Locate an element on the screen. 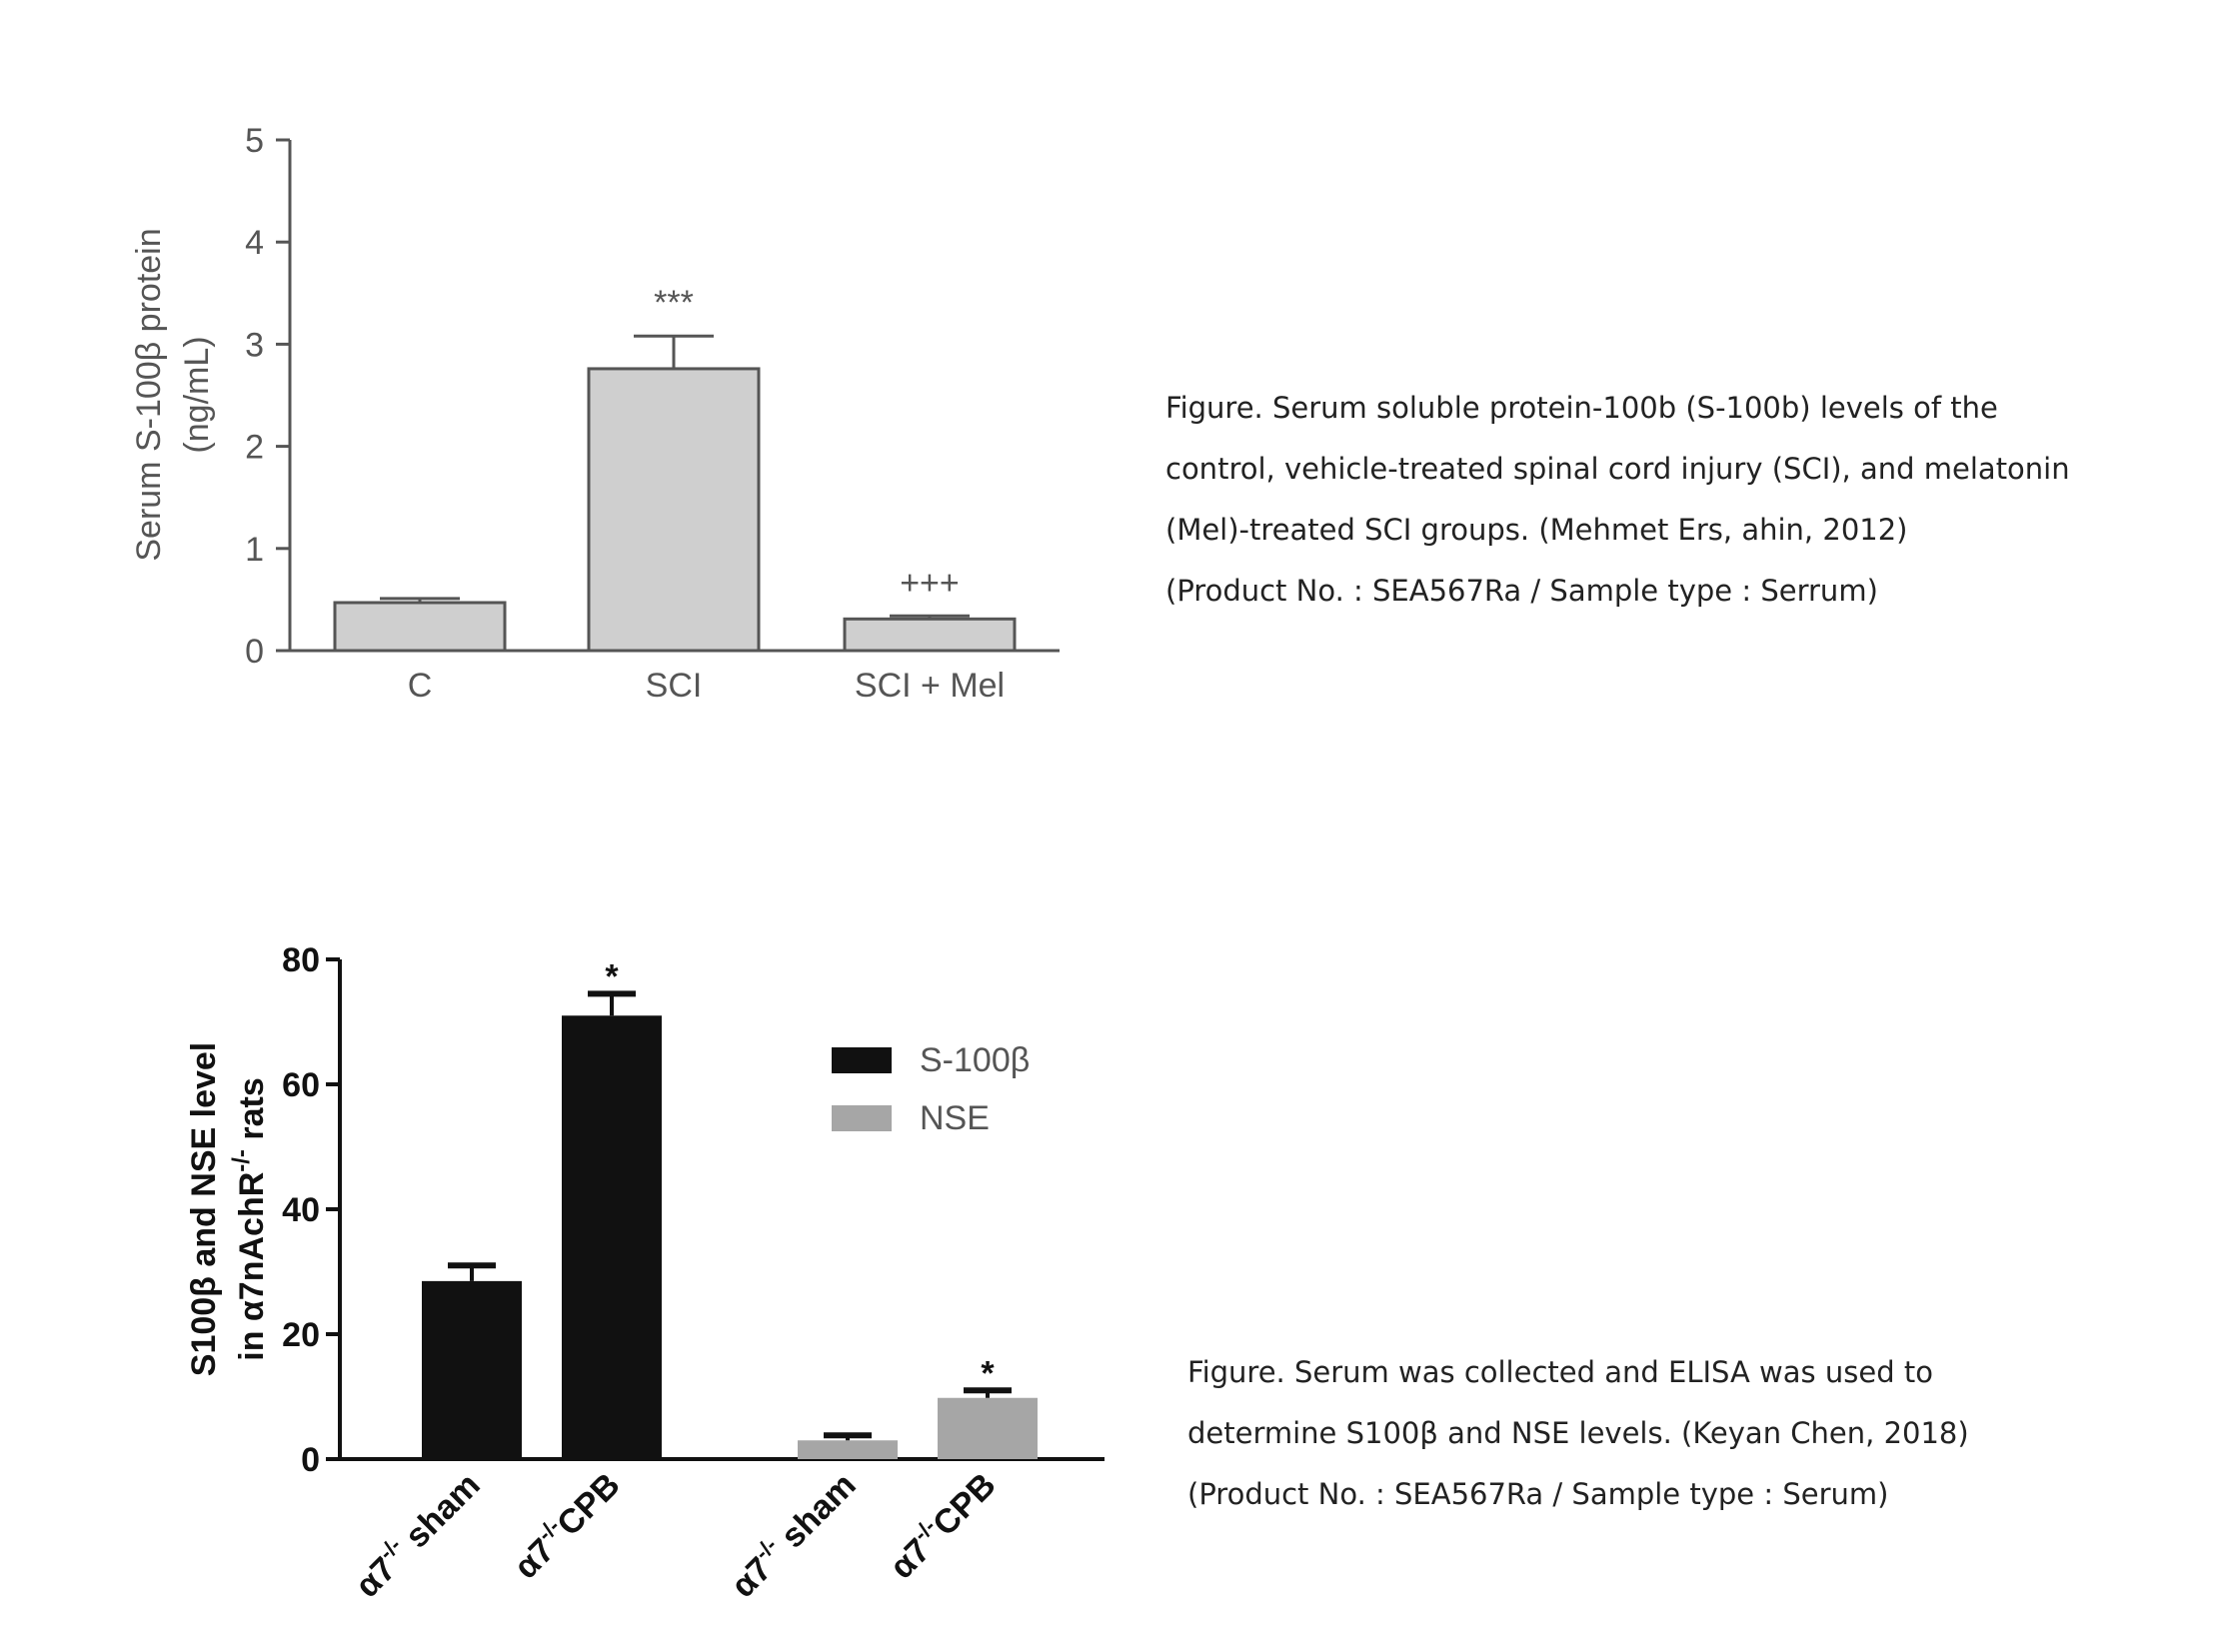 The height and width of the screenshot is (1652, 2231). y-tick-label: 80 is located at coordinates (301, 960).